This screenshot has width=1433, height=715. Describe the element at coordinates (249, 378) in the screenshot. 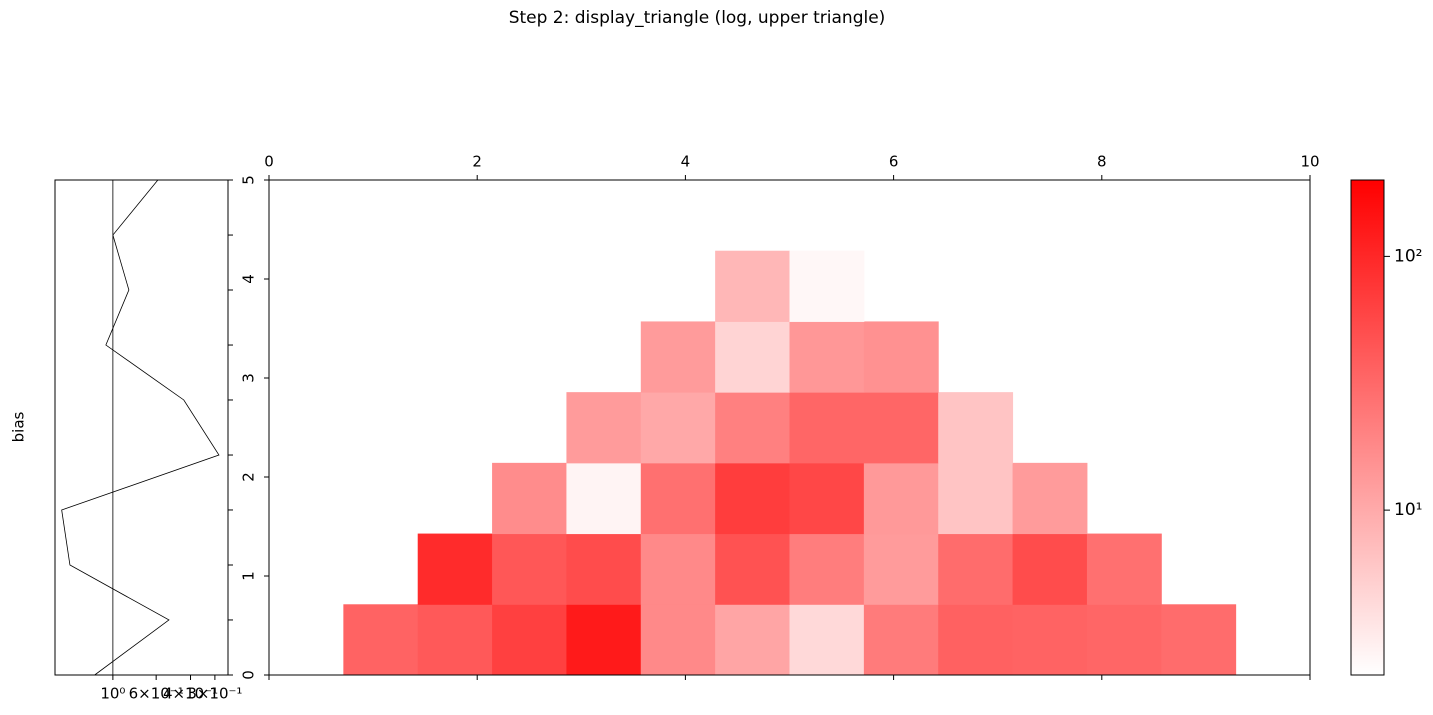

I see `y-tick-label: 3` at that location.